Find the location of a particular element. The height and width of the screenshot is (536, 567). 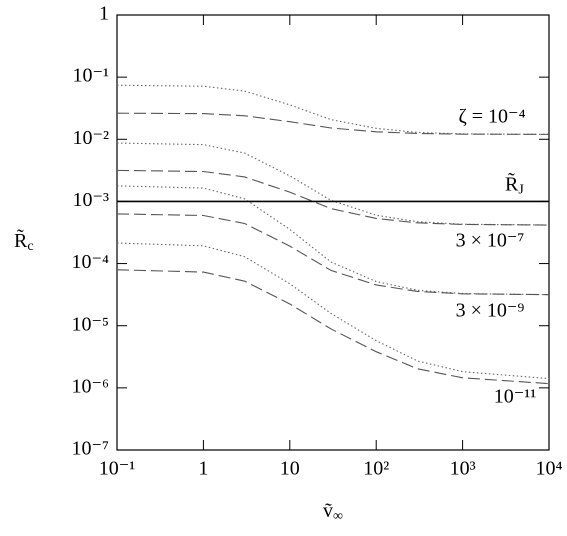

annotation: 3 × 10⁻⁹ is located at coordinates (490, 311).